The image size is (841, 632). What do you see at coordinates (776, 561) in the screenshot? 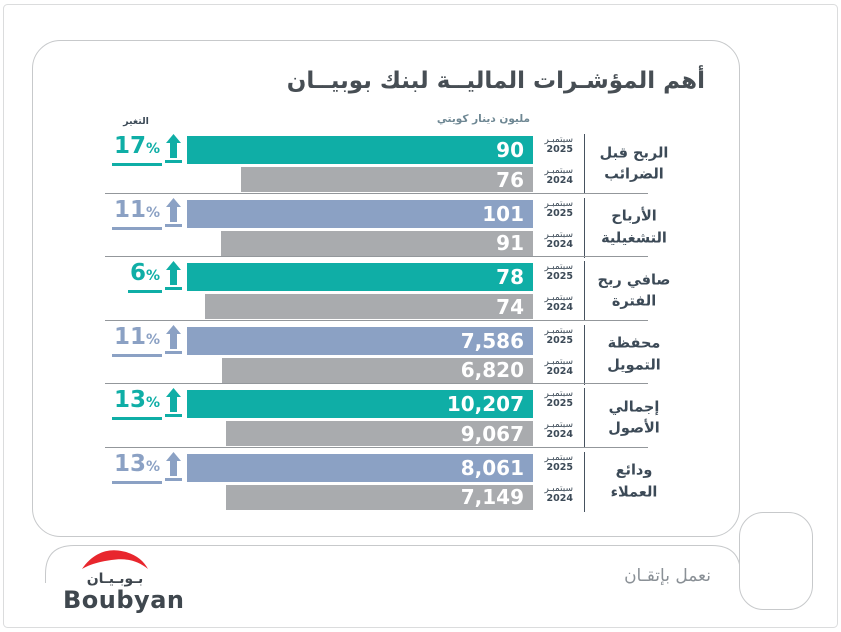
I see `corner-tab-border` at bounding box center [776, 561].